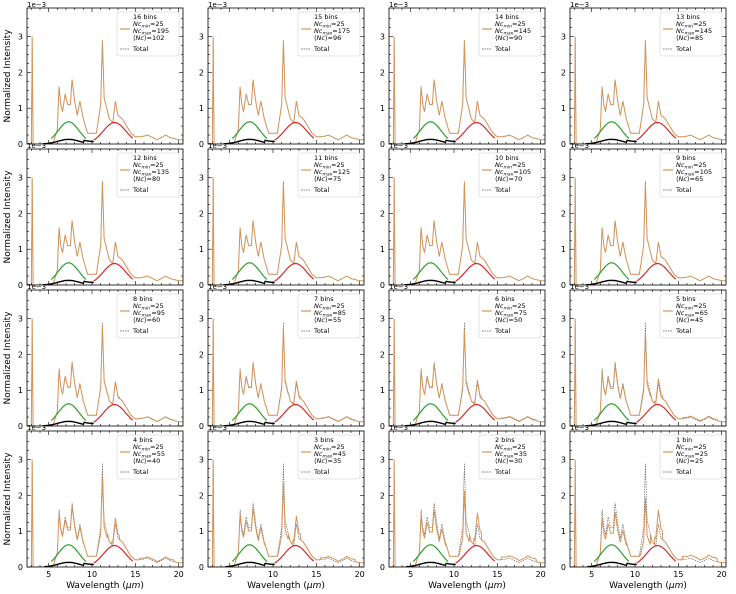  I want to click on x-tick-label: 20, so click(360, 574).